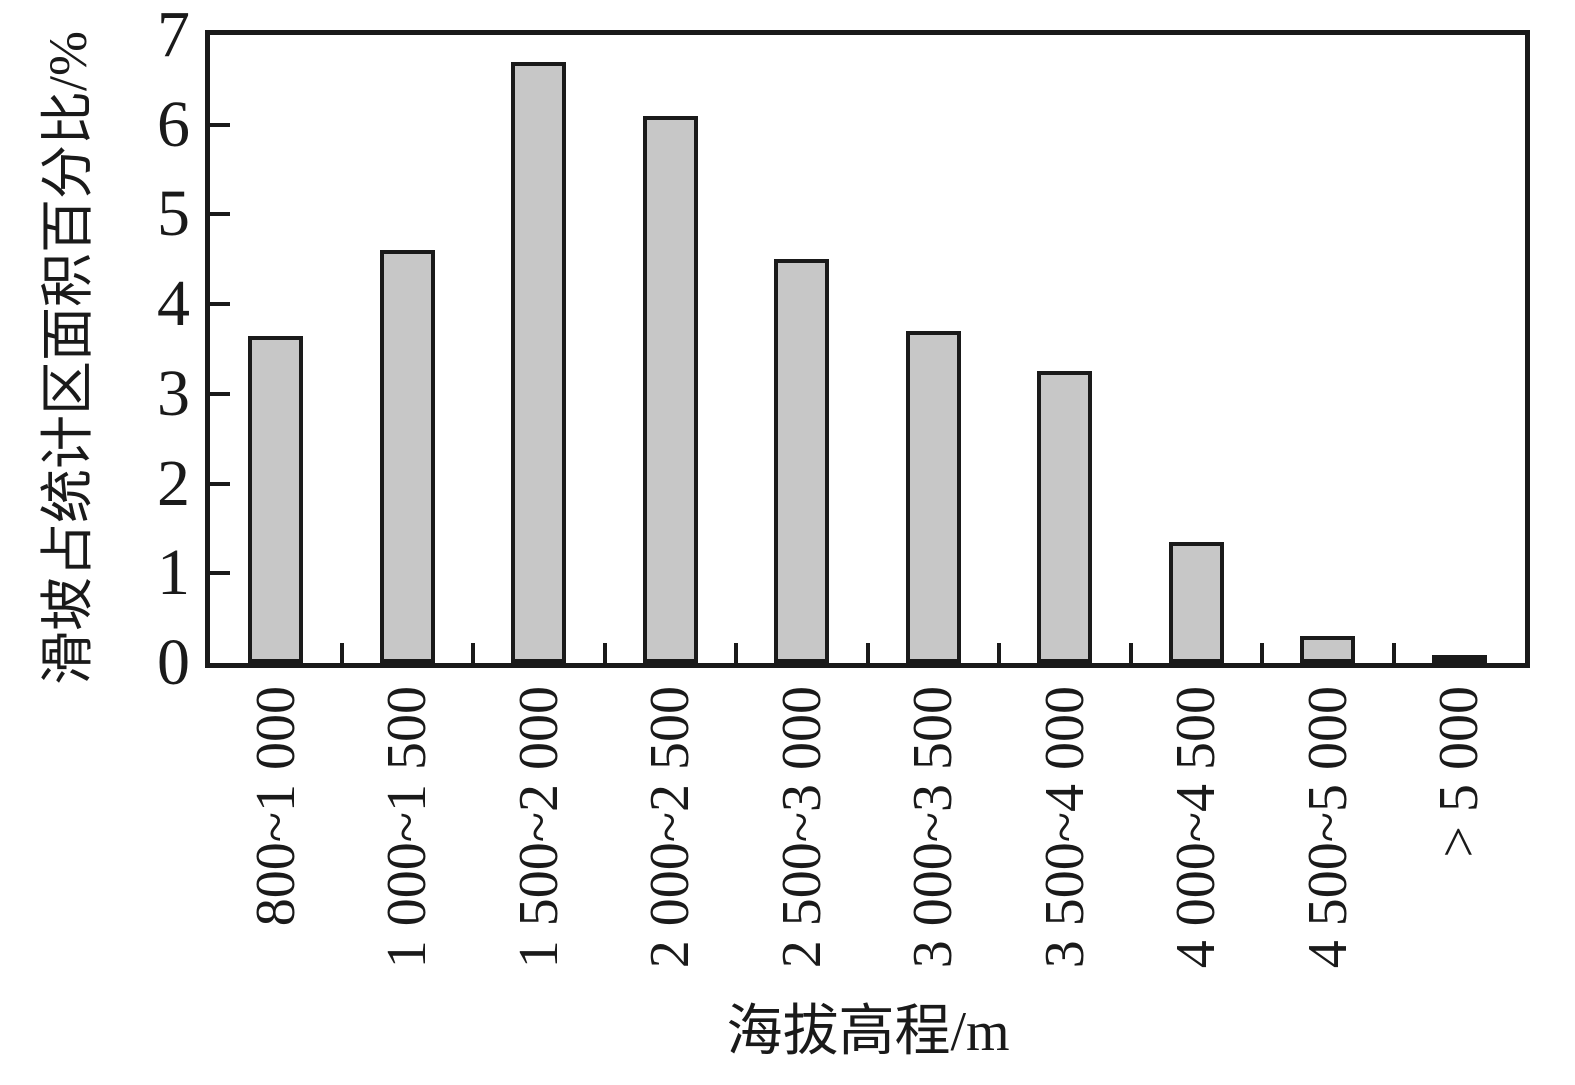  Describe the element at coordinates (276, 499) in the screenshot. I see `bar-800~1000` at that location.